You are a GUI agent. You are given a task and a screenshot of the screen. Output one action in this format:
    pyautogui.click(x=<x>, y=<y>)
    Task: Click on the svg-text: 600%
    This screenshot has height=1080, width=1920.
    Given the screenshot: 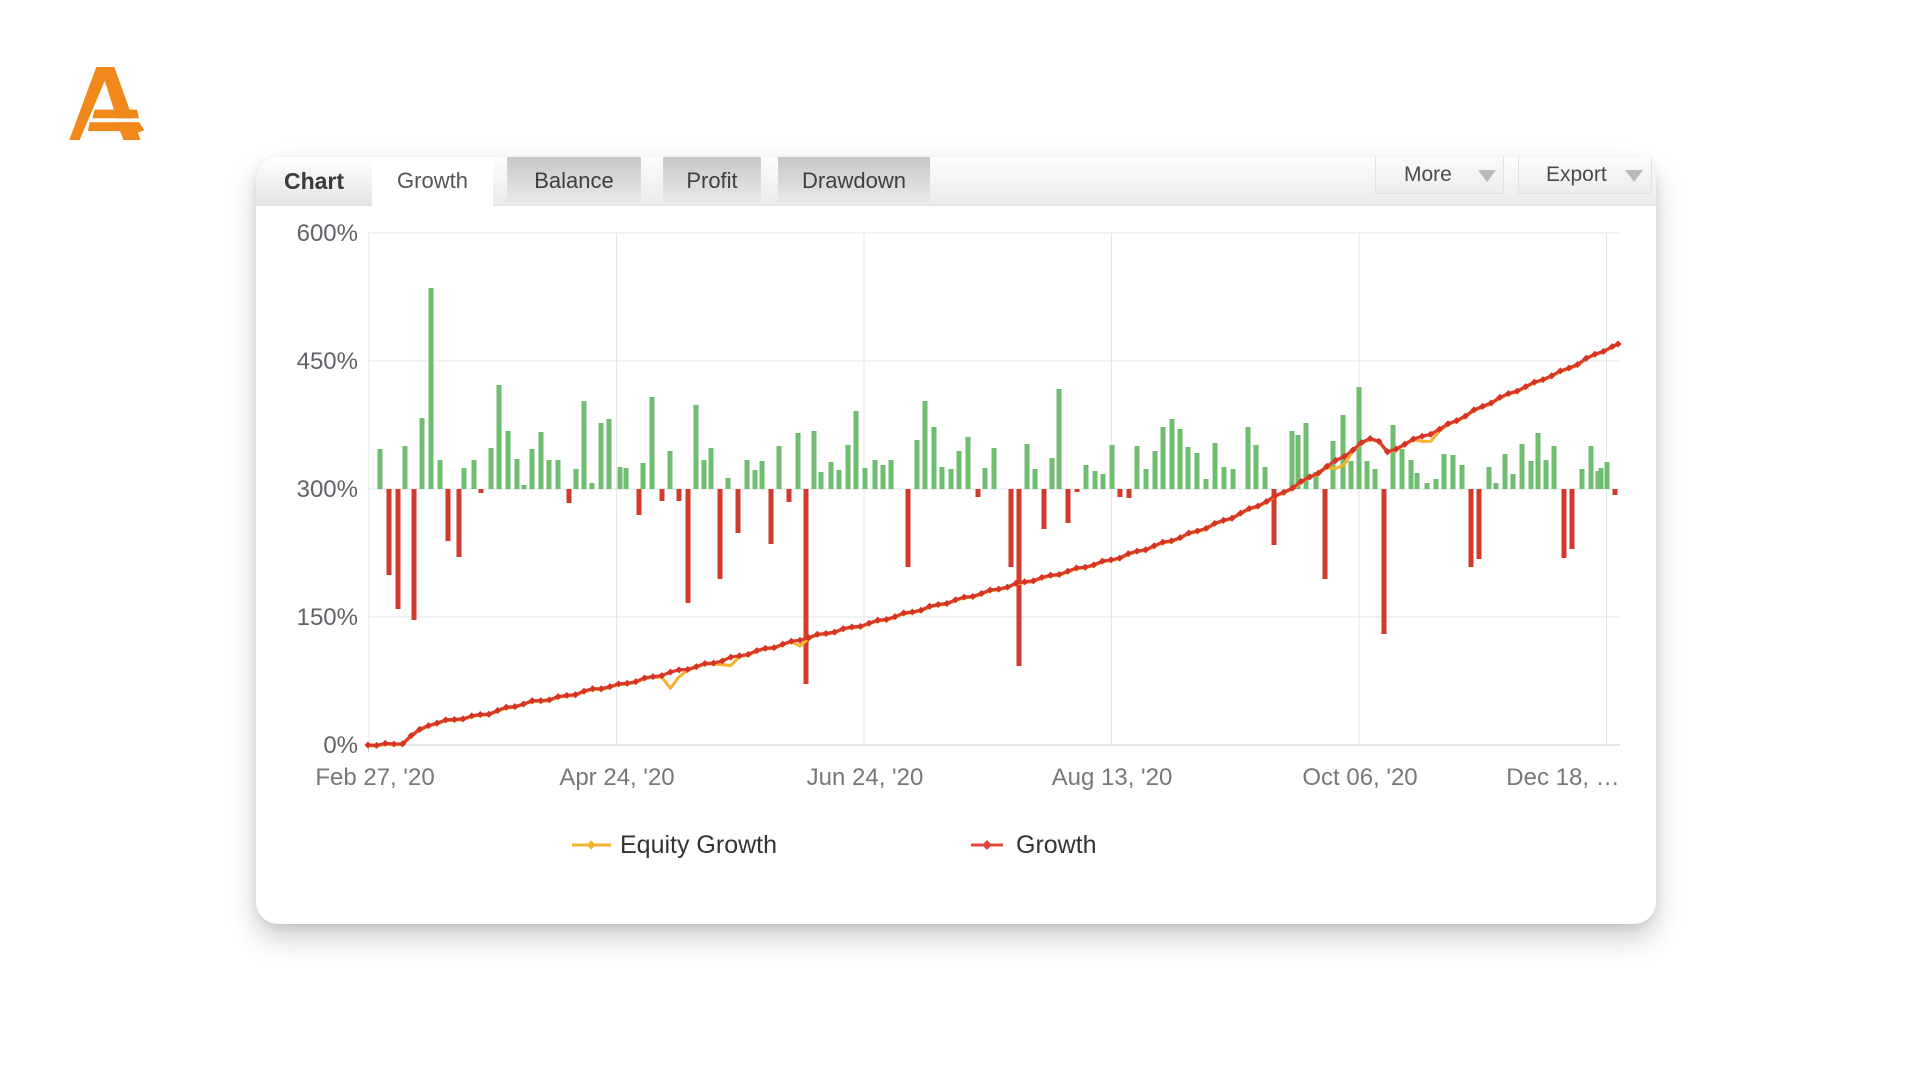 What is the action you would take?
    pyautogui.click(x=327, y=233)
    